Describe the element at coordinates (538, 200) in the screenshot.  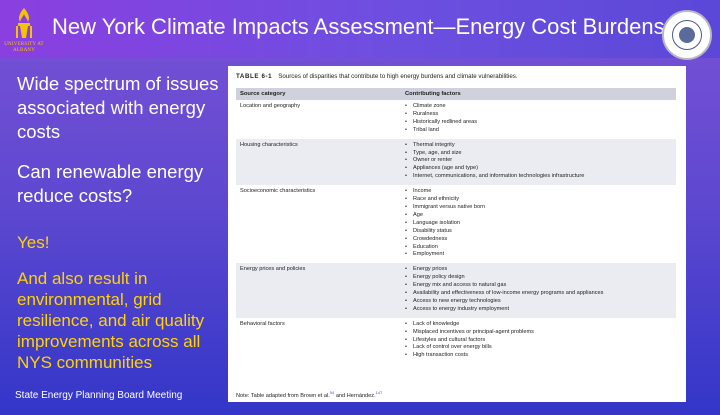
I see `factor-item: Race and ethnicity` at that location.